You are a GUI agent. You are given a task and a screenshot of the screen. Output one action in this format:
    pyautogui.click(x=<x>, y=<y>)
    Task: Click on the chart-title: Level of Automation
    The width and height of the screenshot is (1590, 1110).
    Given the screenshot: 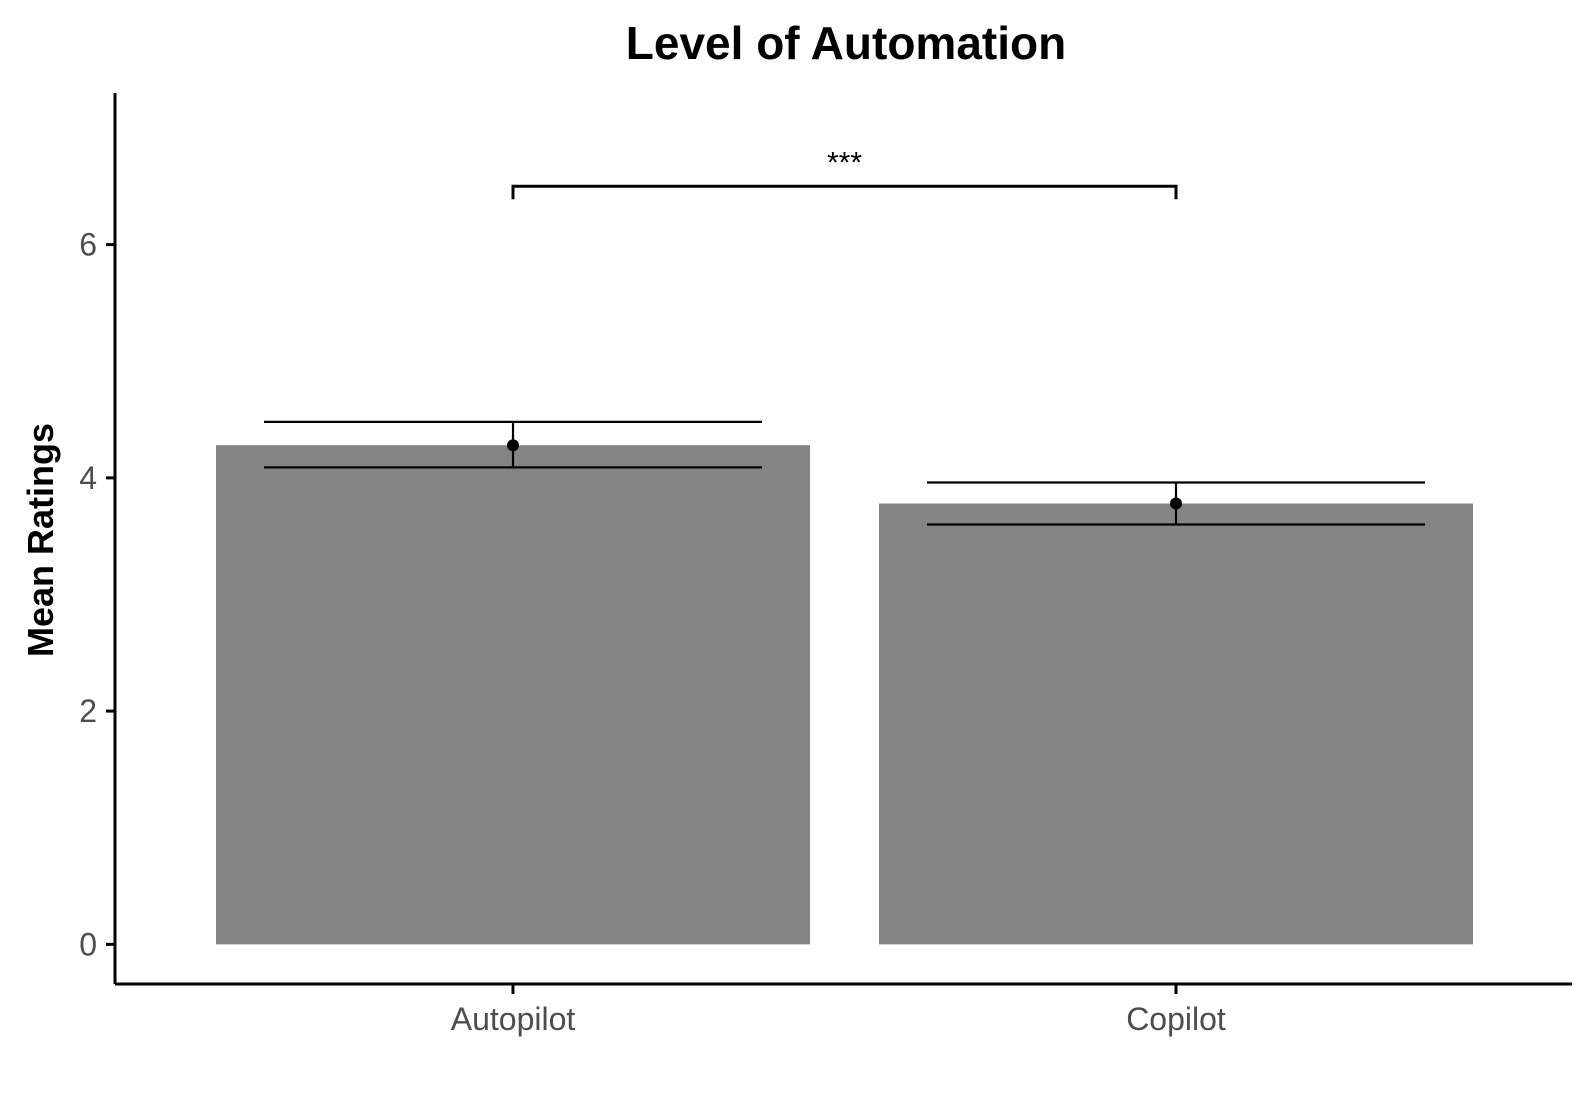 What is the action you would take?
    pyautogui.click(x=846, y=43)
    